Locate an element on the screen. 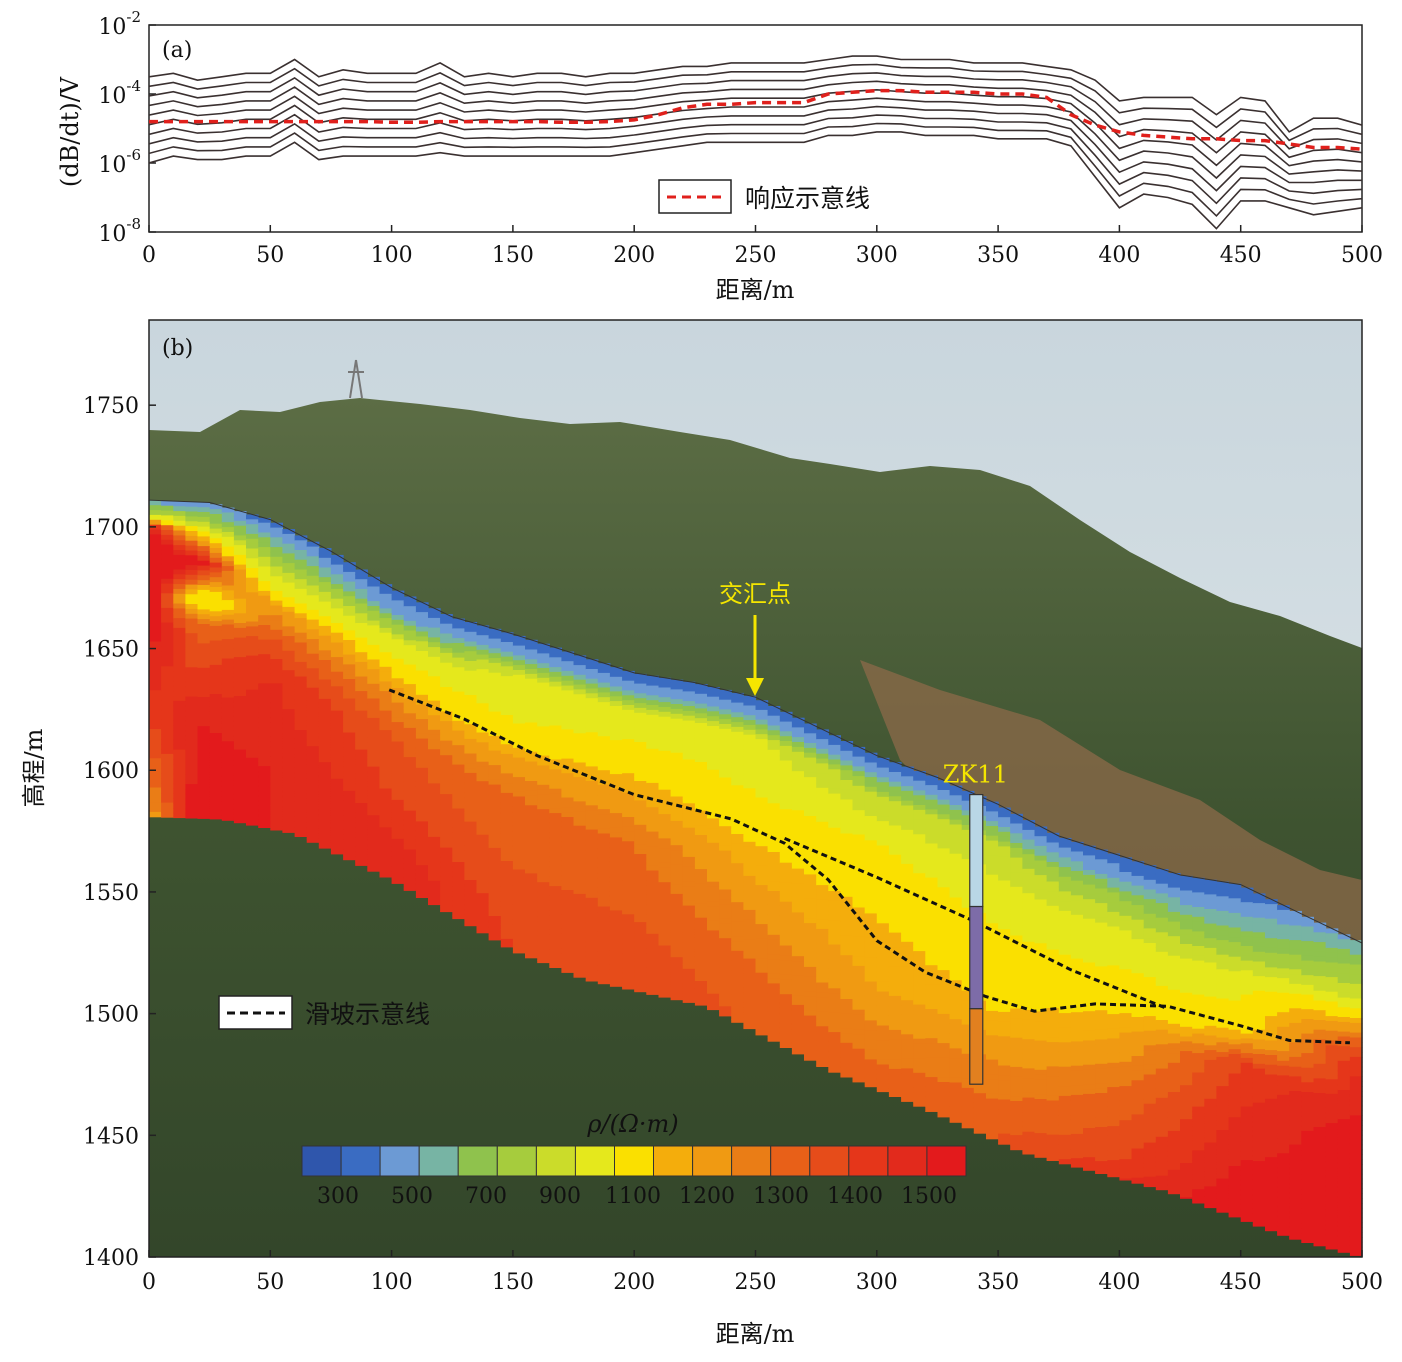 The width and height of the screenshot is (1402, 1362). response-curve is located at coordinates (755, 159).